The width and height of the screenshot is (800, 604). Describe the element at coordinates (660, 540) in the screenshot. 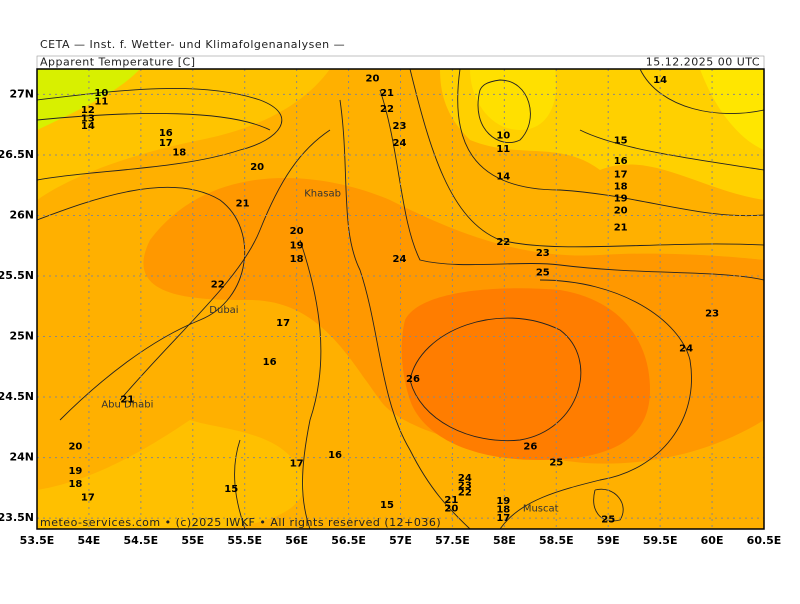

I see `lon-tick-label: 59.5E` at that location.